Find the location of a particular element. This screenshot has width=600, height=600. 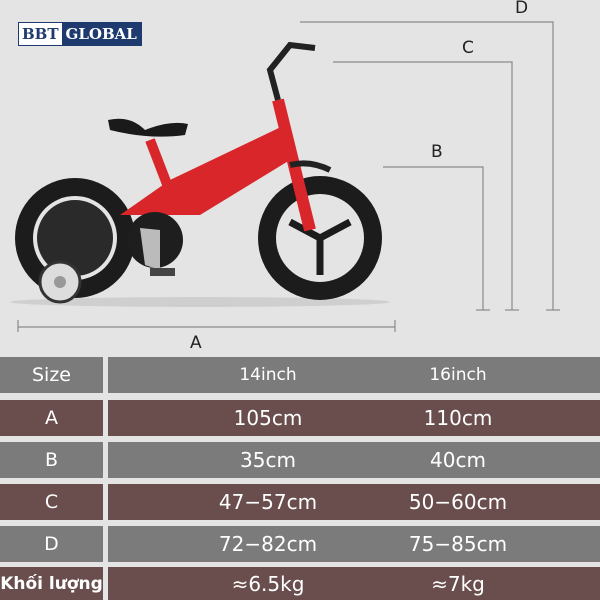

table-row: A 105cm 110cm is located at coordinates (300, 418).